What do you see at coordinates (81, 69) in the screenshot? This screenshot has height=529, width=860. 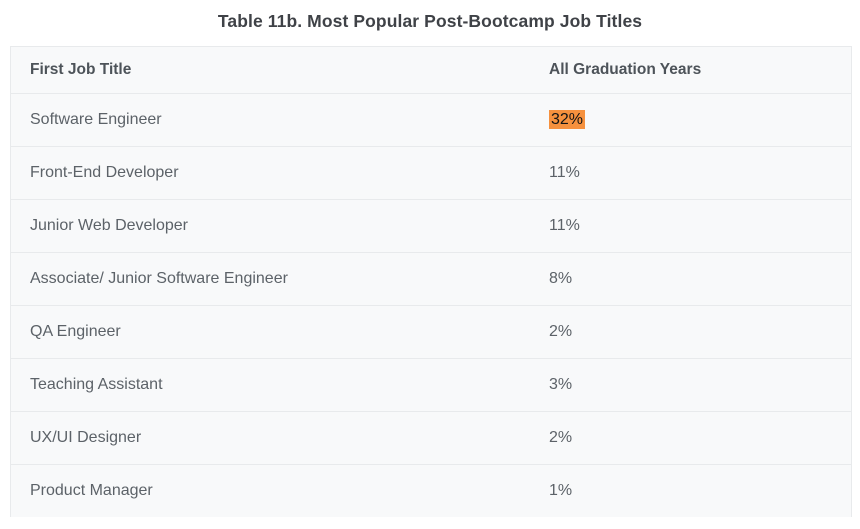 I see `column-header-first-job-title: First Job Title` at bounding box center [81, 69].